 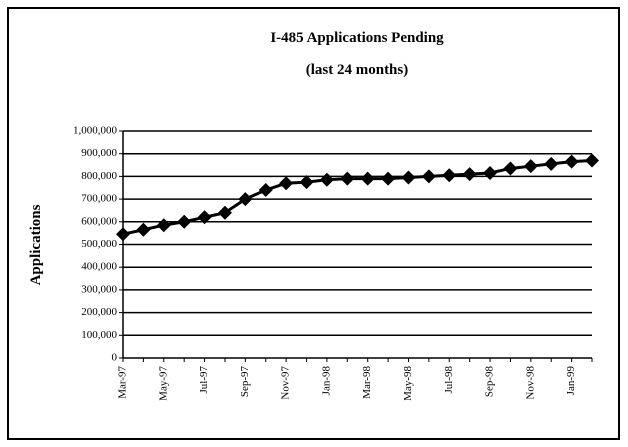 What do you see at coordinates (286, 383) in the screenshot?
I see `x-tick-label: Nov-97` at bounding box center [286, 383].